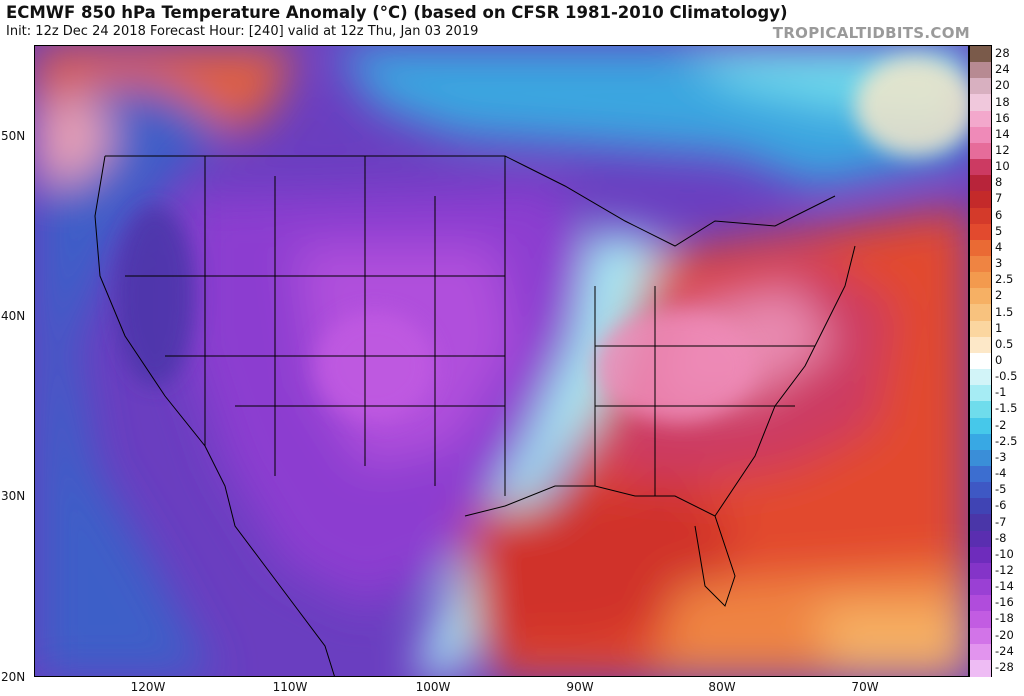 This screenshot has width=1024, height=696. What do you see at coordinates (580, 687) in the screenshot?
I see `lon-label: 90W` at bounding box center [580, 687].